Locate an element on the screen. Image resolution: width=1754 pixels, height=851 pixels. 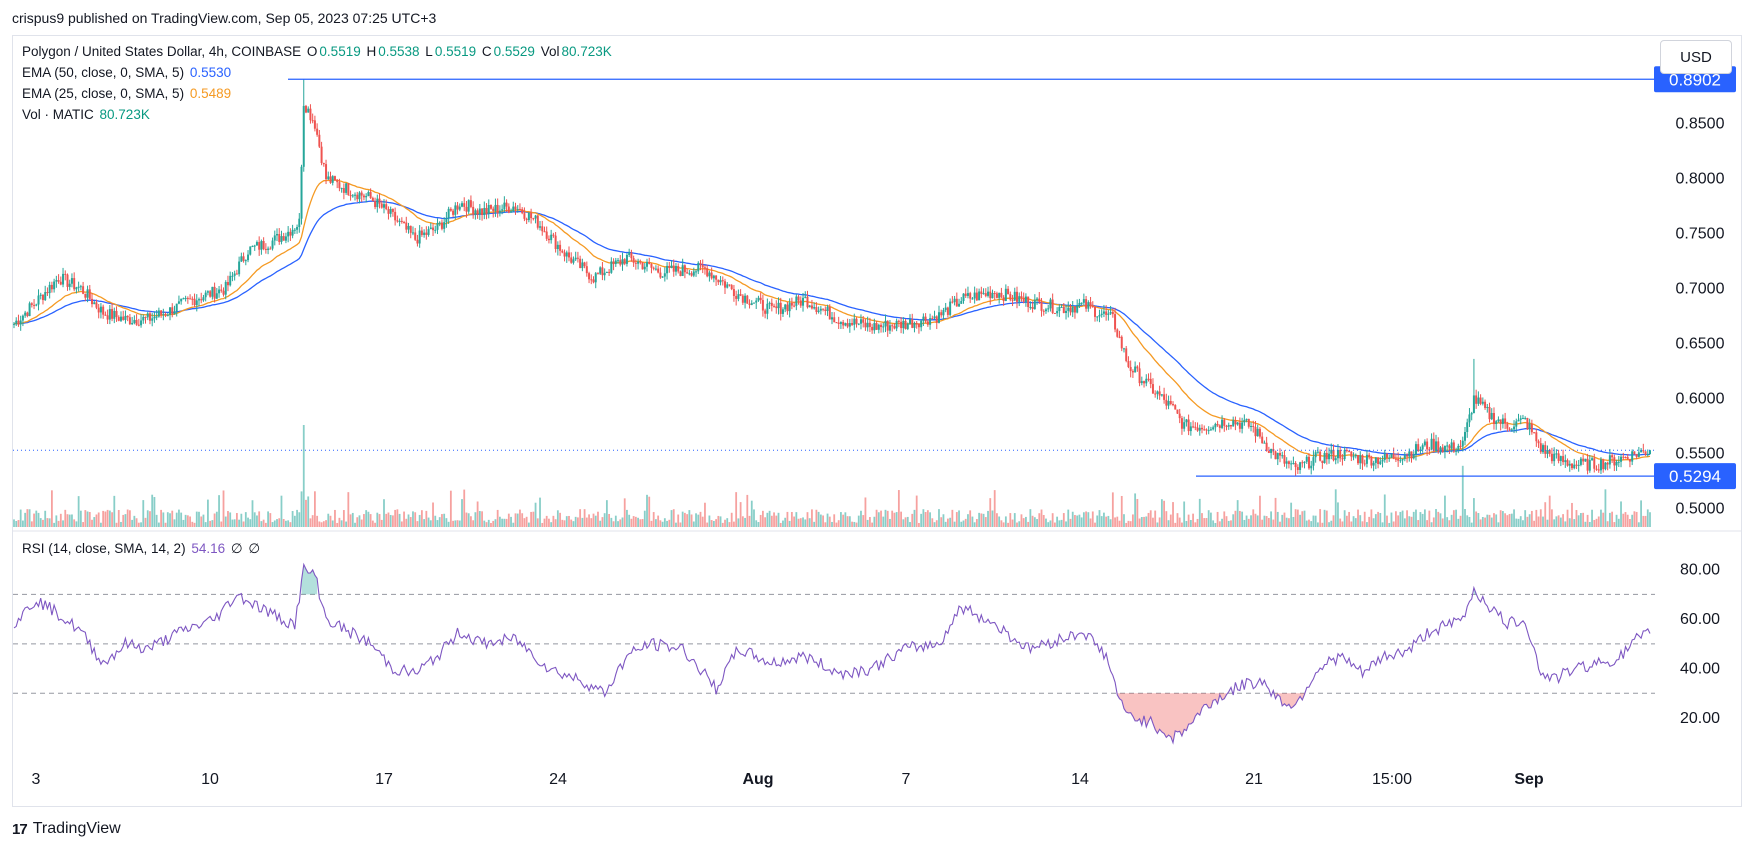
rsi-axis-tick: 20.00 is located at coordinates (1700, 718).